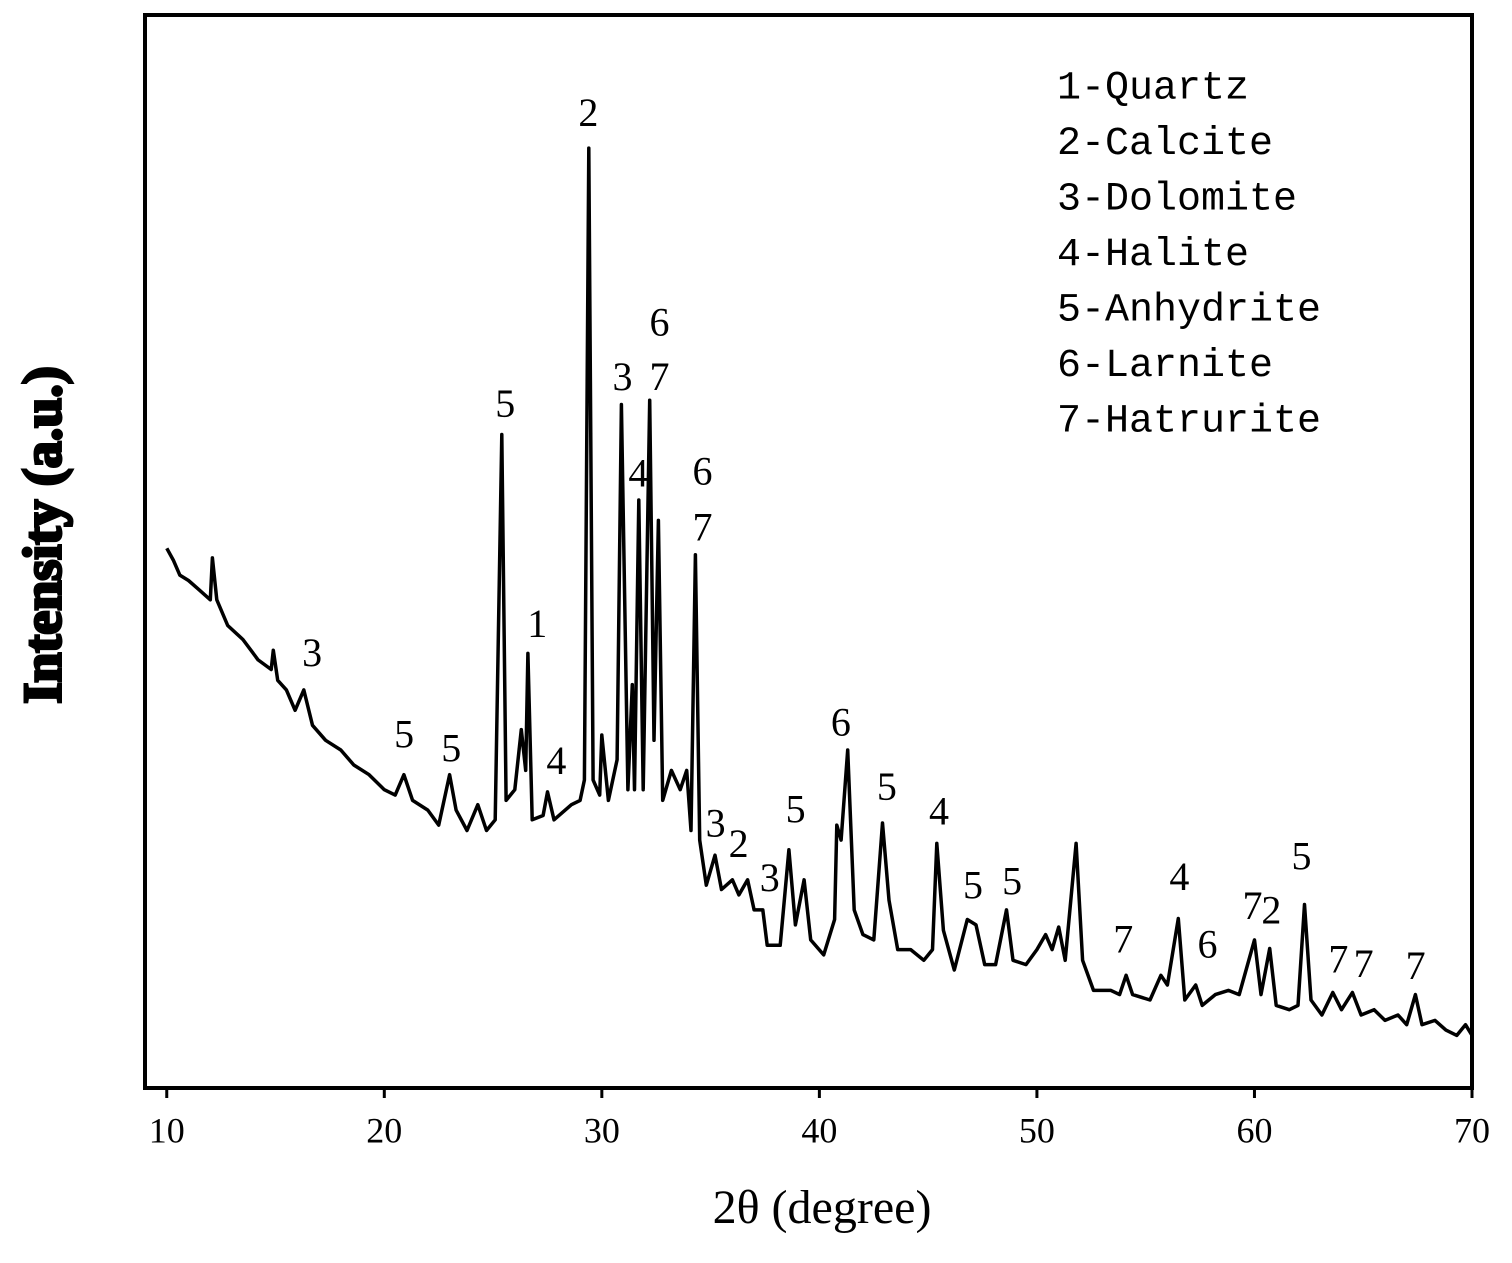  What do you see at coordinates (1254, 1130) in the screenshot?
I see `x-tick-label: 60` at bounding box center [1254, 1130].